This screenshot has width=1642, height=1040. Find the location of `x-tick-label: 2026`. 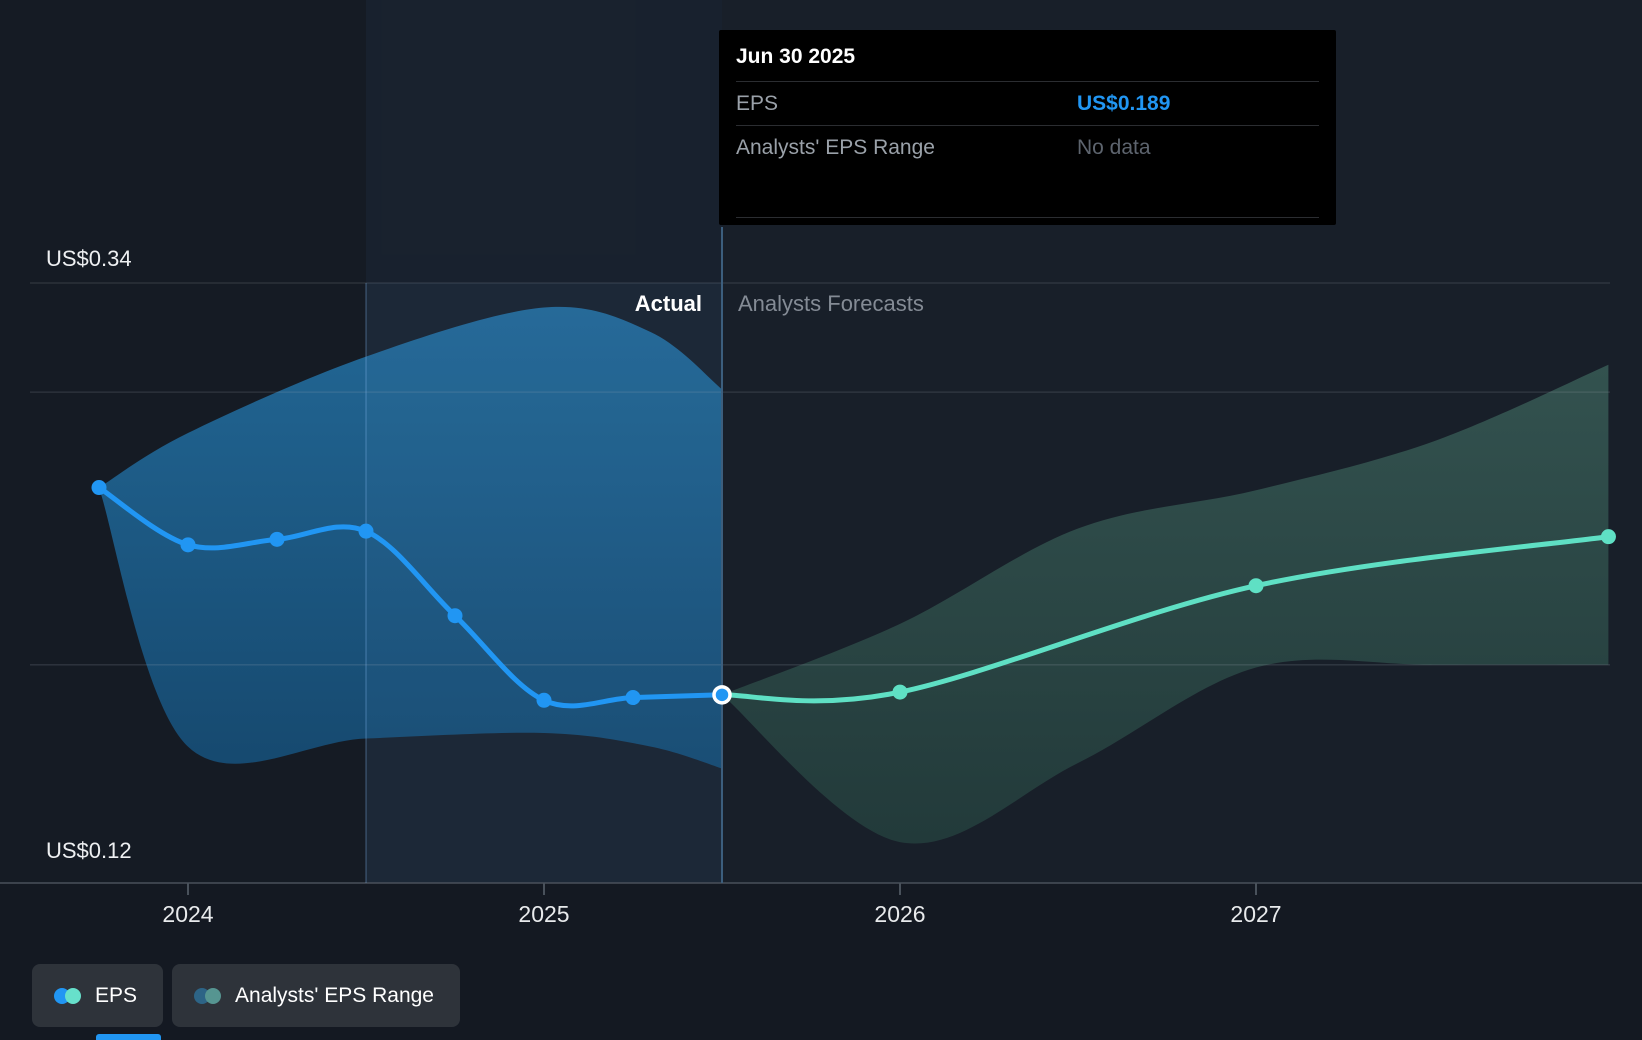

x-tick-label: 2026 is located at coordinates (900, 914).